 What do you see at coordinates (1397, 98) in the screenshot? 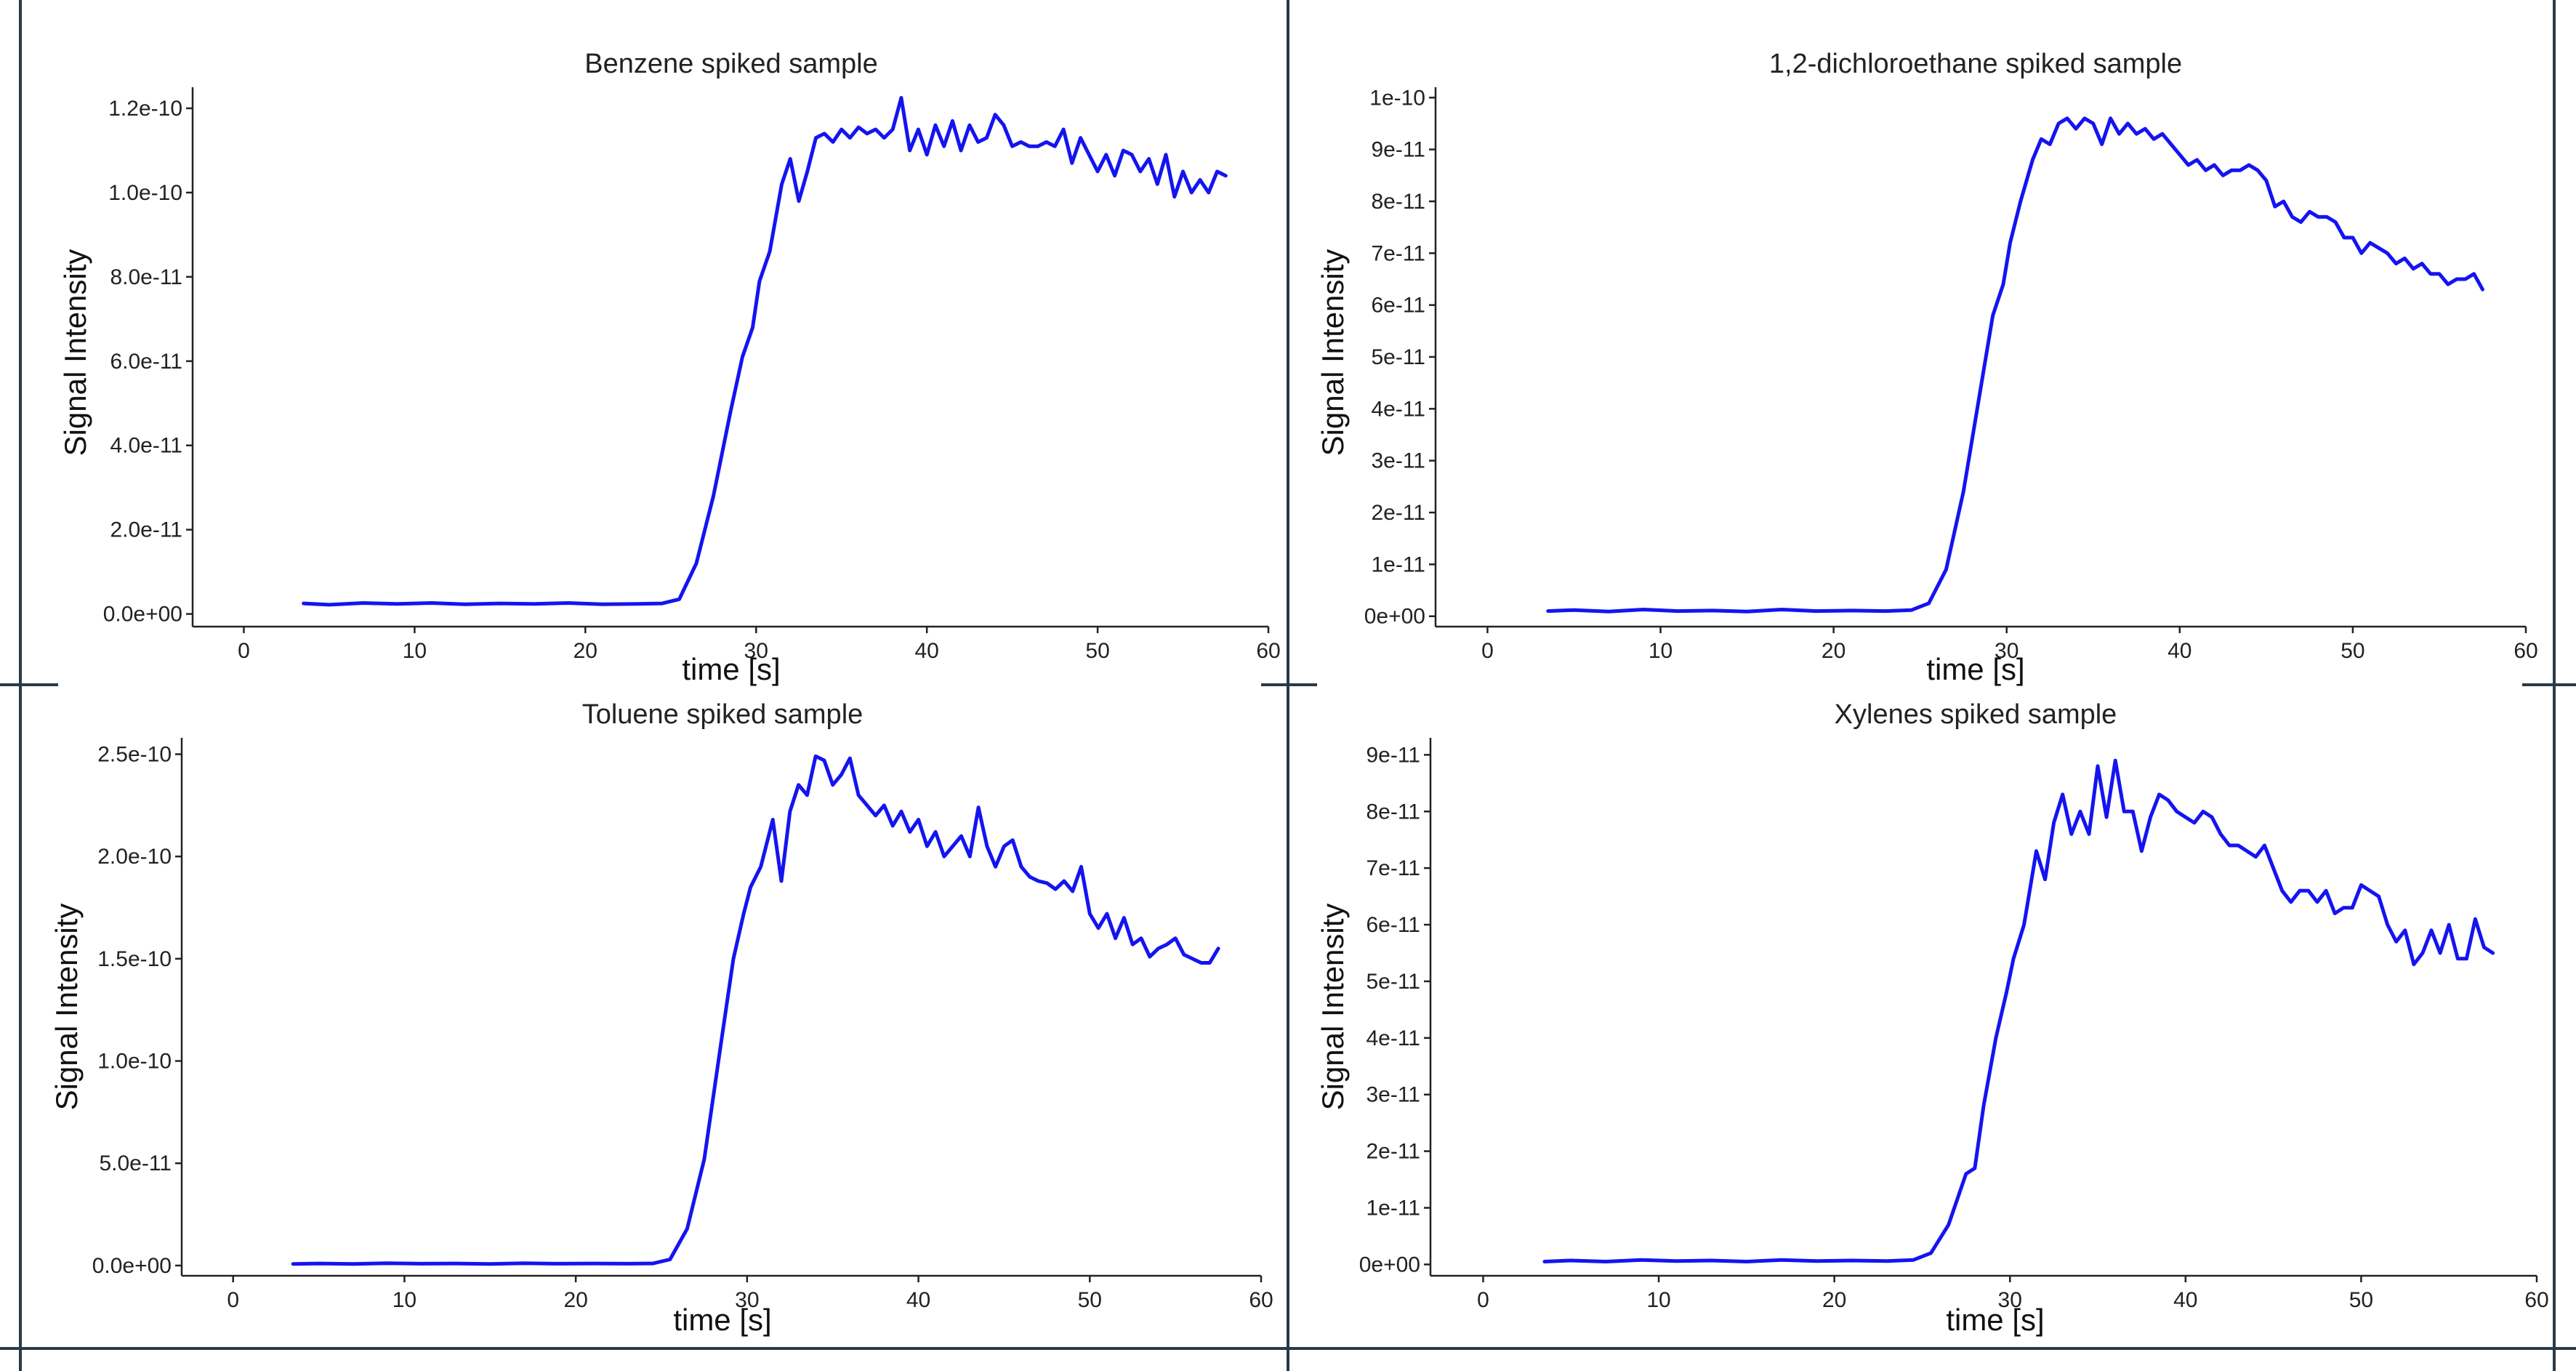
I see `y-tick-label: 1e-10` at bounding box center [1397, 98].